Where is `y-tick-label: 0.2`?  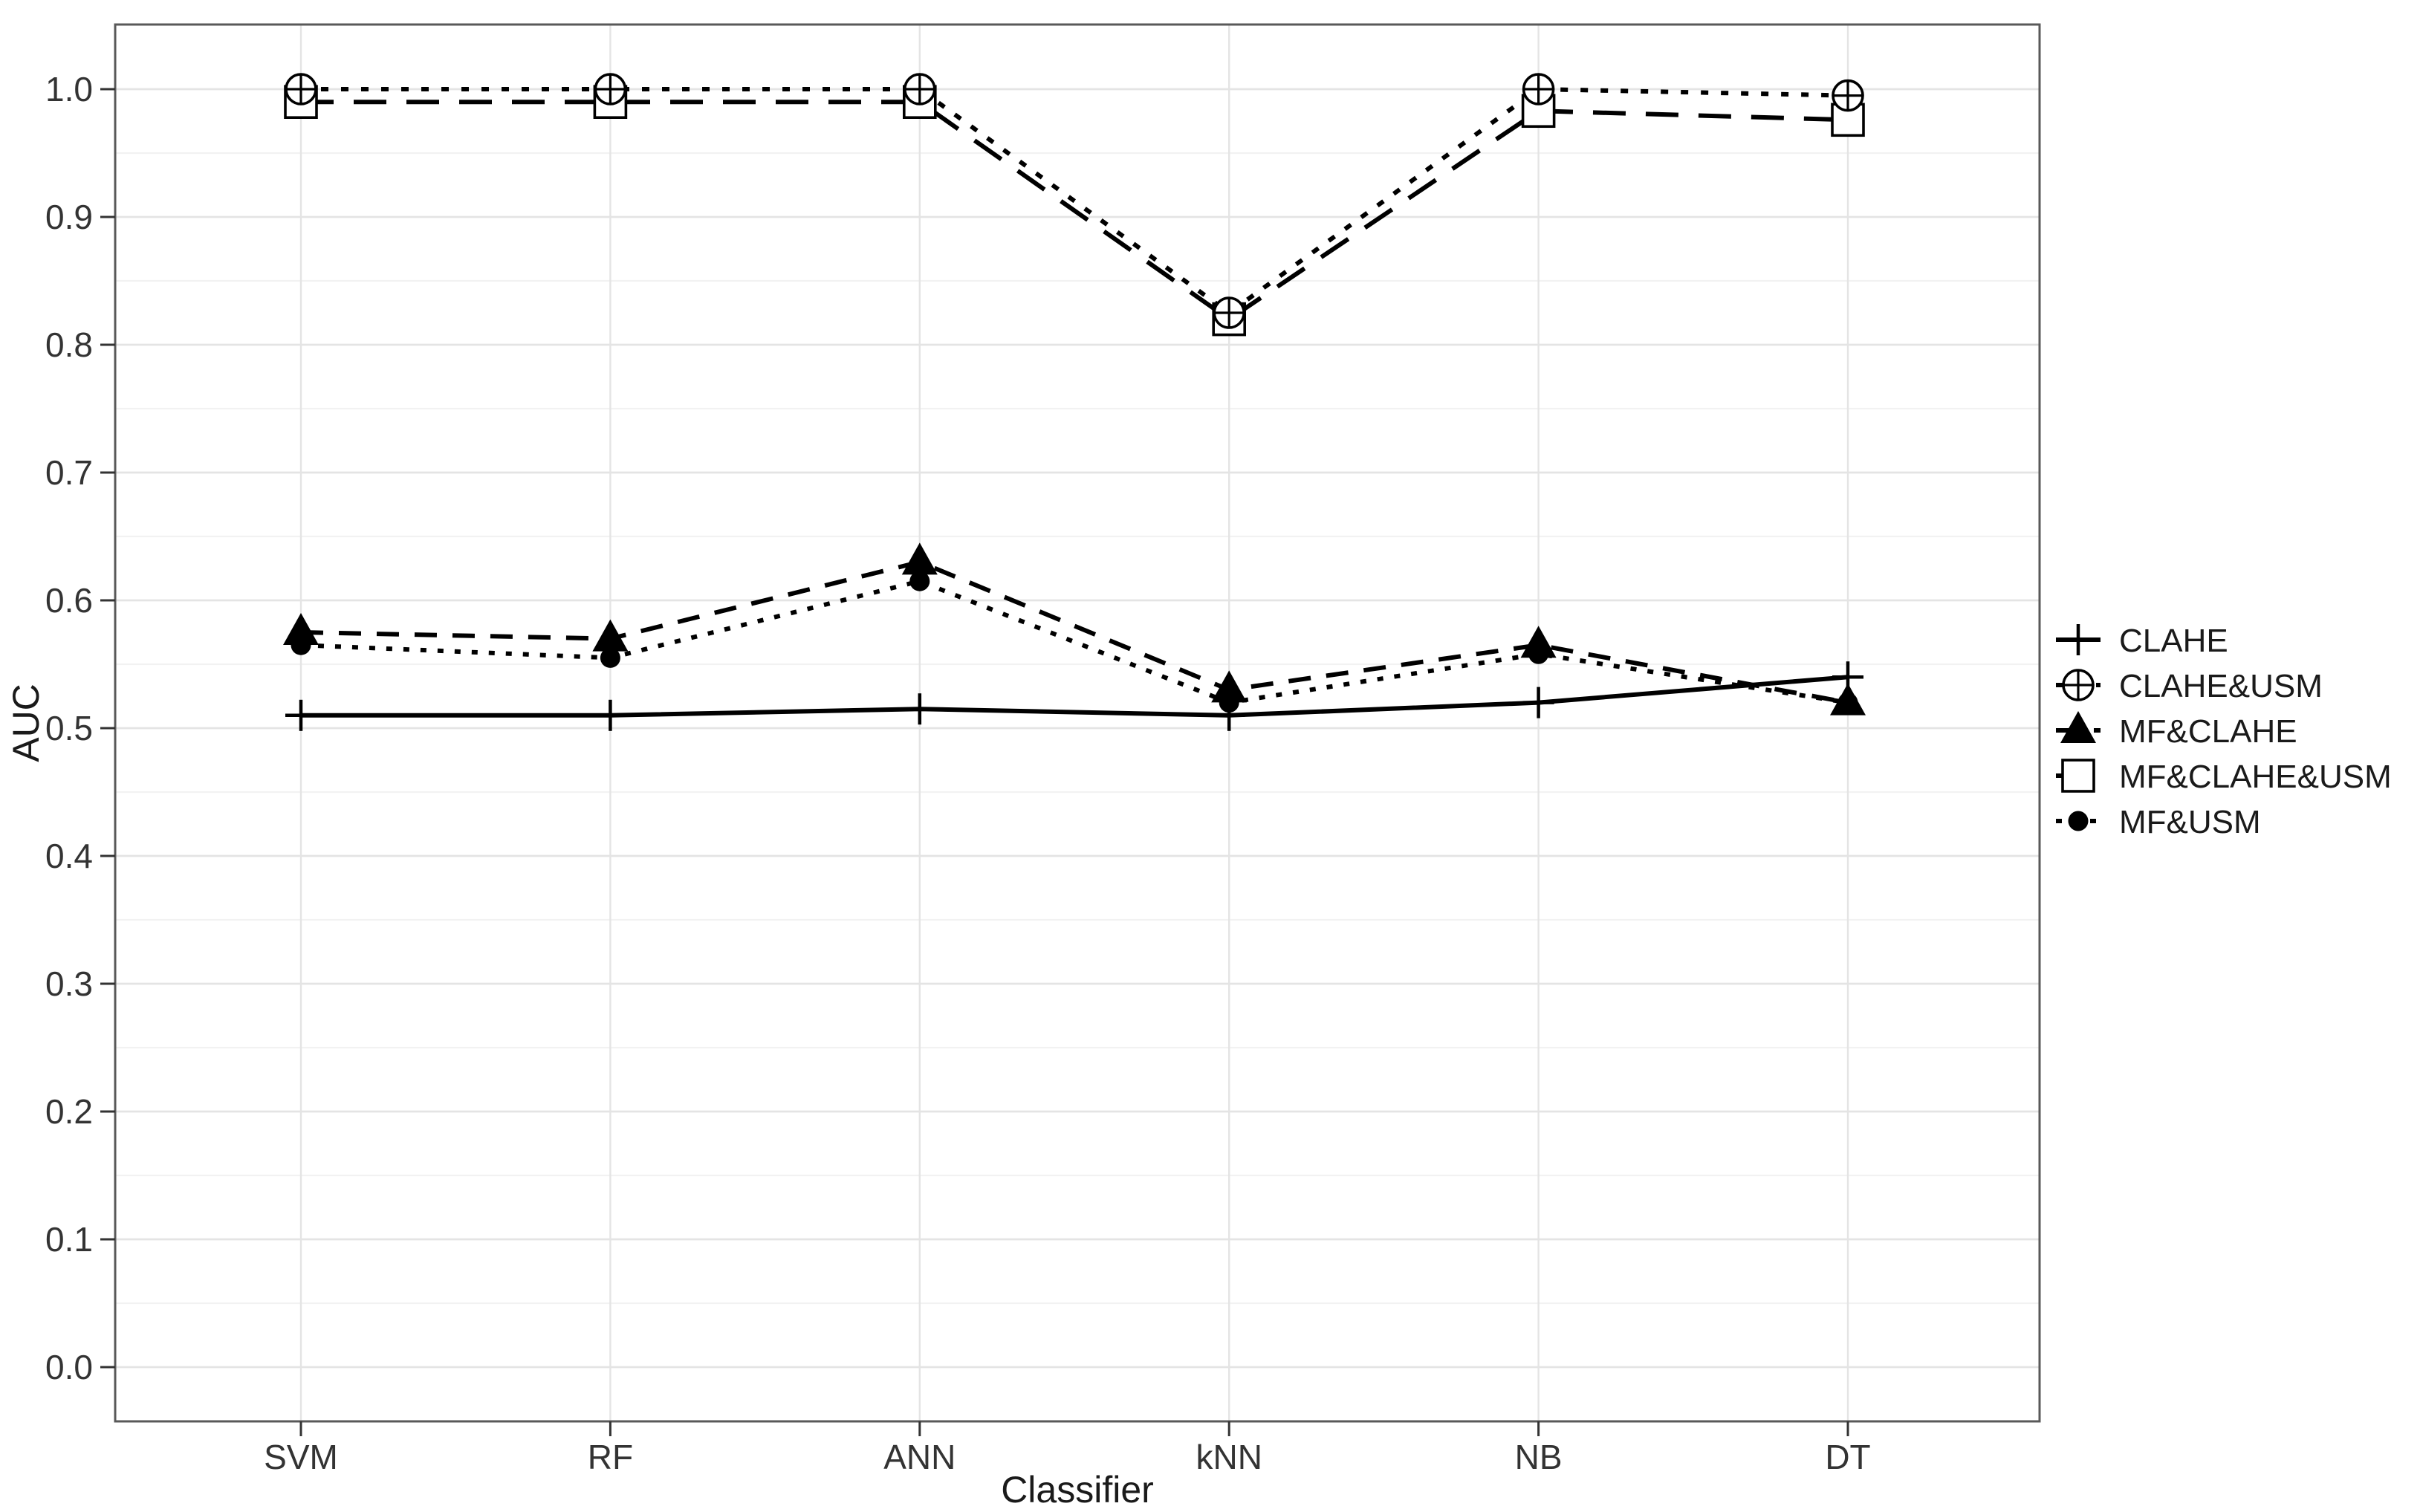 y-tick-label: 0.2 is located at coordinates (69, 1111).